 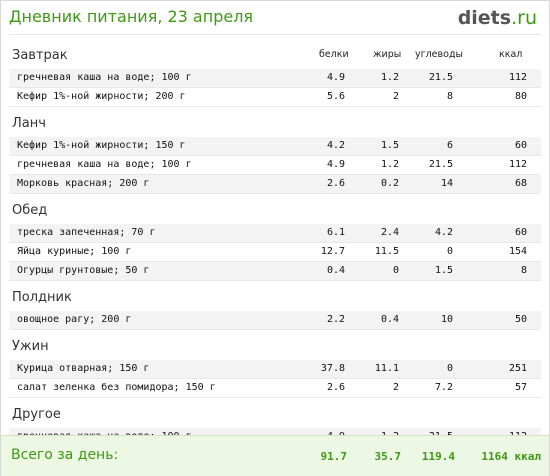 What do you see at coordinates (65, 455) in the screenshot?
I see `daily-total-label: Всего за день:` at bounding box center [65, 455].